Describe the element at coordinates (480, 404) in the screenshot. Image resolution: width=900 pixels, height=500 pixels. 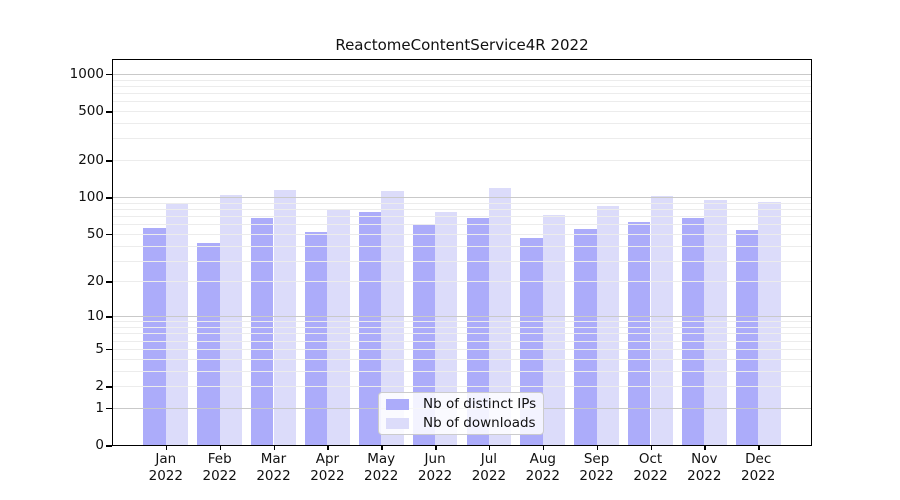
I see `legend-label-distinct-ips: Nb of distinct IPs` at that location.